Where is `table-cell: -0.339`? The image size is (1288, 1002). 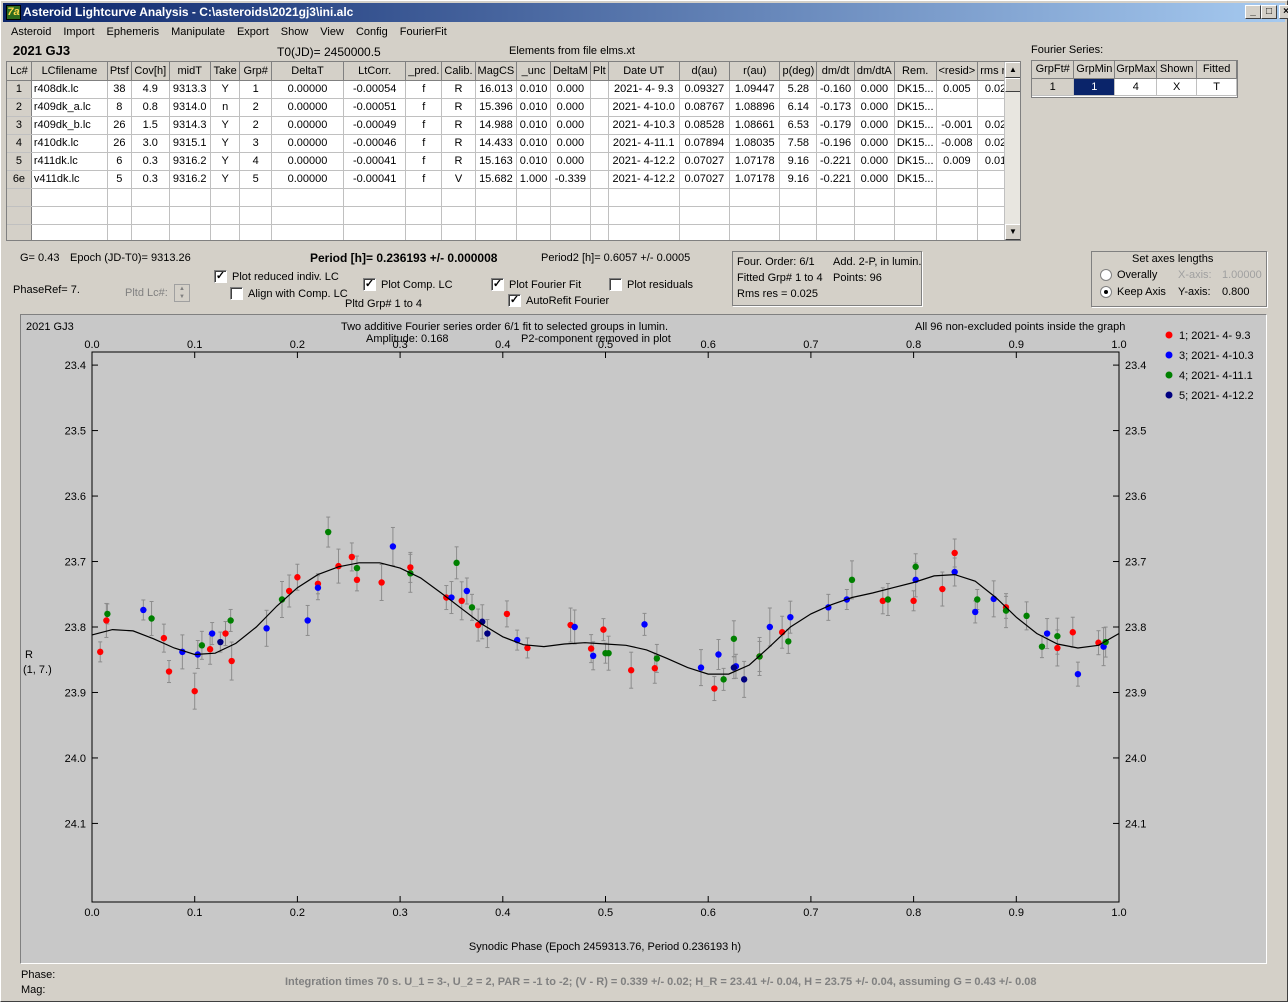
table-cell: -0.339 is located at coordinates (570, 179).